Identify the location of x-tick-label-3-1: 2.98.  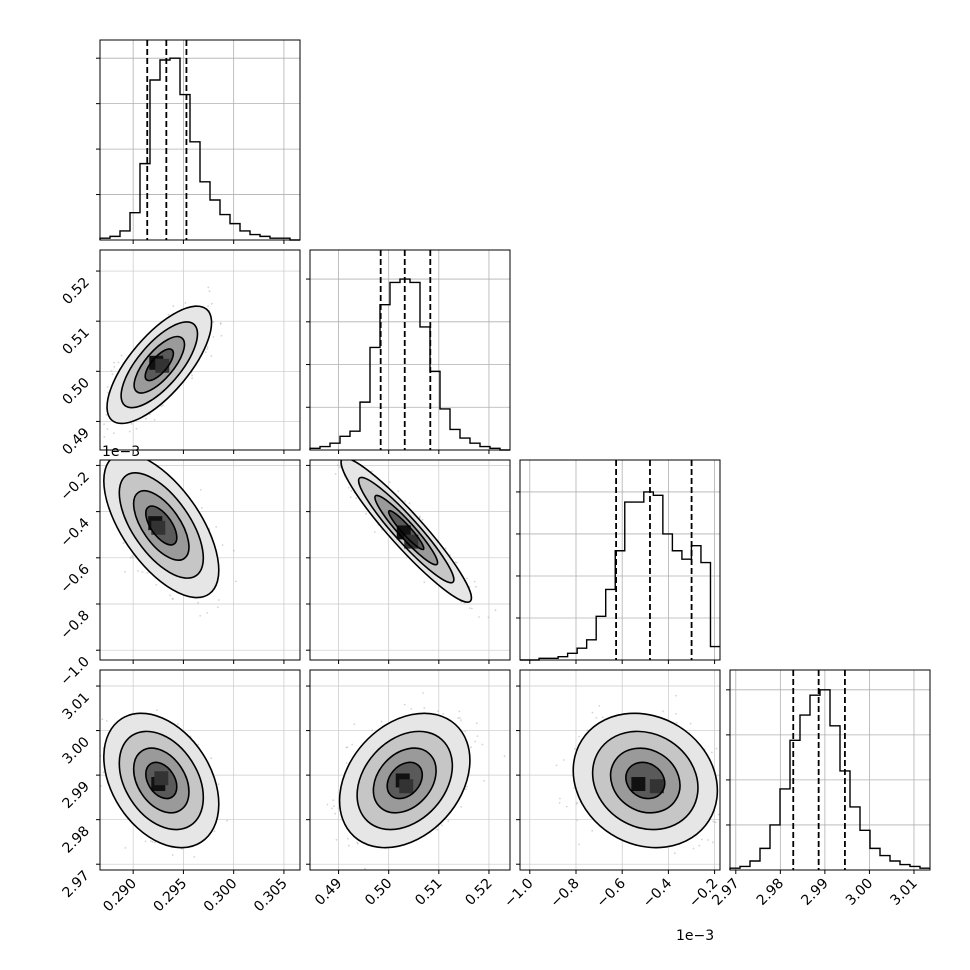
(770, 892).